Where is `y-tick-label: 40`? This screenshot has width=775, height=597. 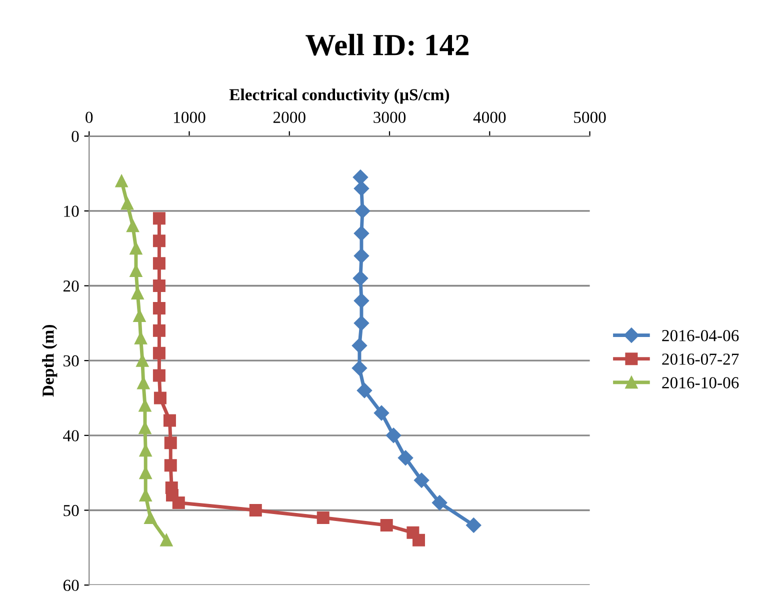
y-tick-label: 40 is located at coordinates (71, 436).